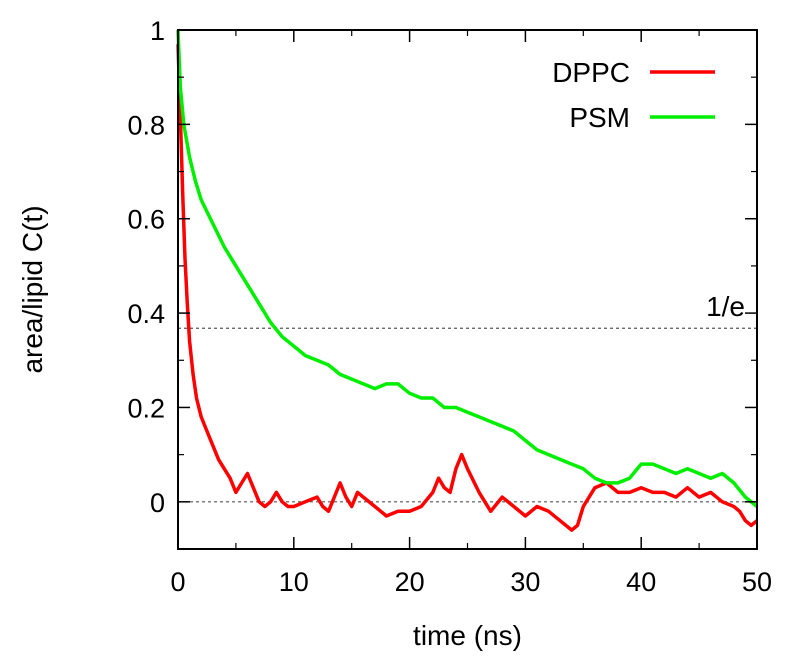 The height and width of the screenshot is (664, 787). What do you see at coordinates (146, 314) in the screenshot?
I see `y-tick-label: 0.4` at bounding box center [146, 314].